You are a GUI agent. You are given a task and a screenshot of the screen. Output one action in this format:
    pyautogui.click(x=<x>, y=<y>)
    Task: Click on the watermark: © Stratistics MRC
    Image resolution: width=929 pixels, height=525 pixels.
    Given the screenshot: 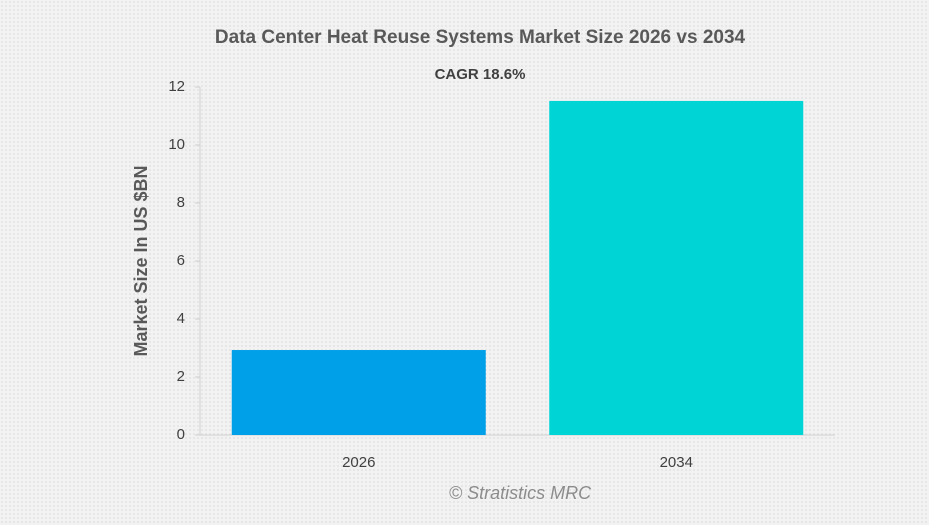 What is the action you would take?
    pyautogui.click(x=520, y=493)
    